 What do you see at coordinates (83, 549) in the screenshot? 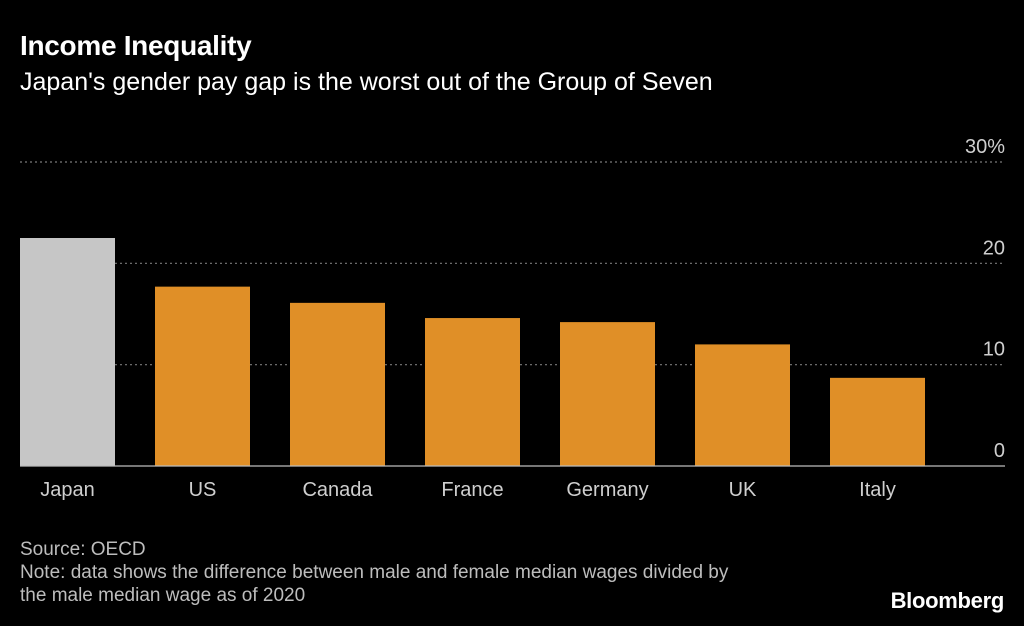
I see `source-note: Source: OECD` at bounding box center [83, 549].